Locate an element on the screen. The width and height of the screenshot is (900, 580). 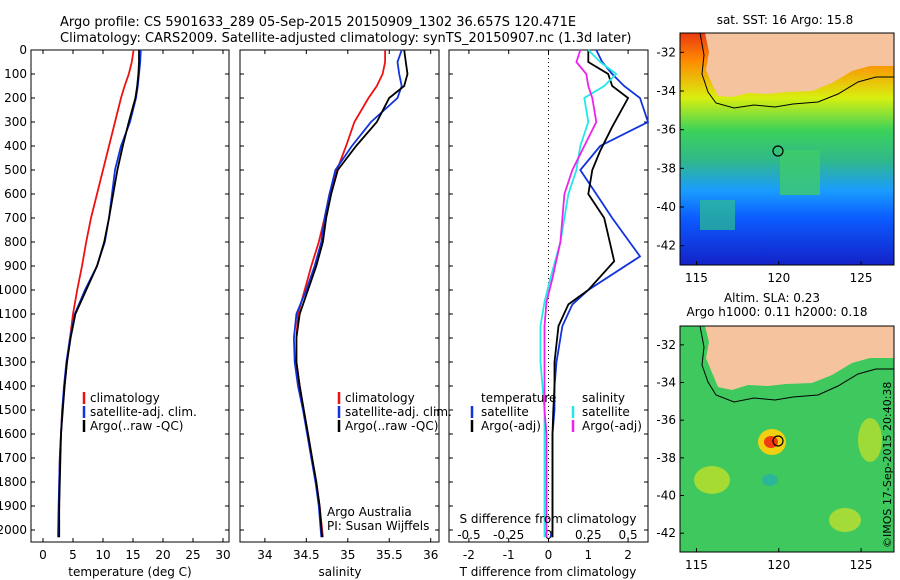
salinity-difference-tick-label: 0.25 is located at coordinates (588, 535).